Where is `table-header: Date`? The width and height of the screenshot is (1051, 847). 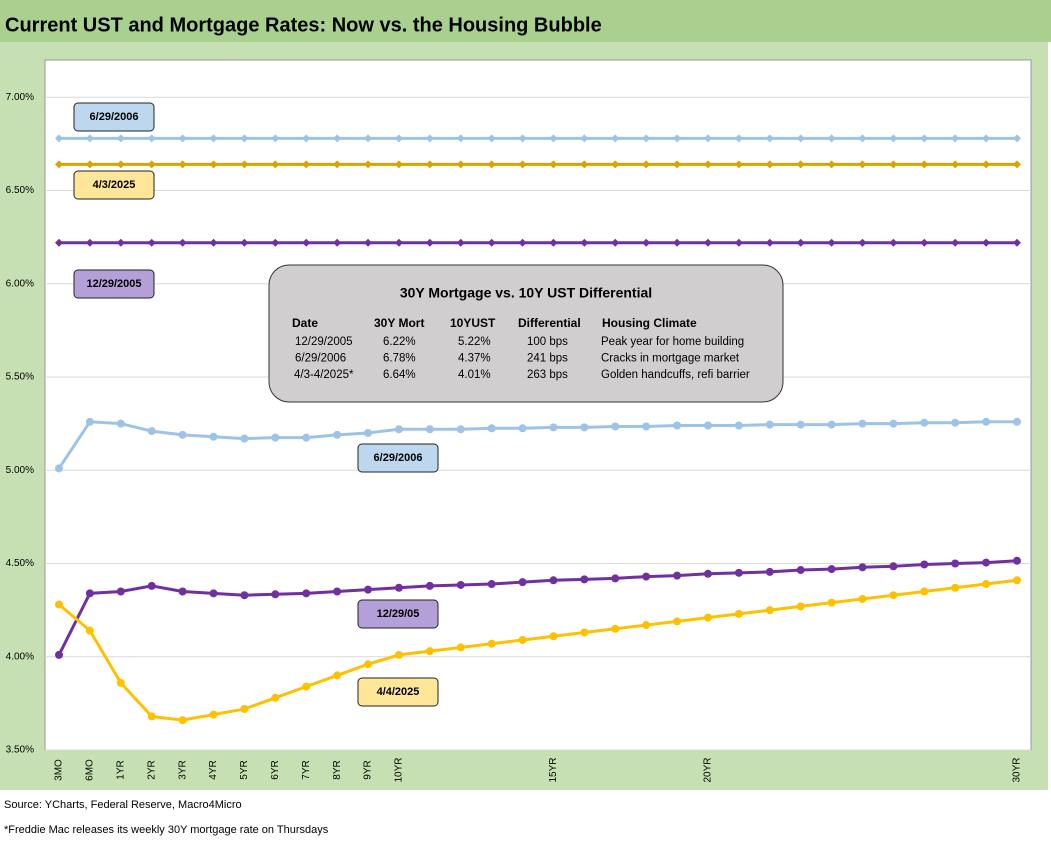
table-header: Date is located at coordinates (305, 323).